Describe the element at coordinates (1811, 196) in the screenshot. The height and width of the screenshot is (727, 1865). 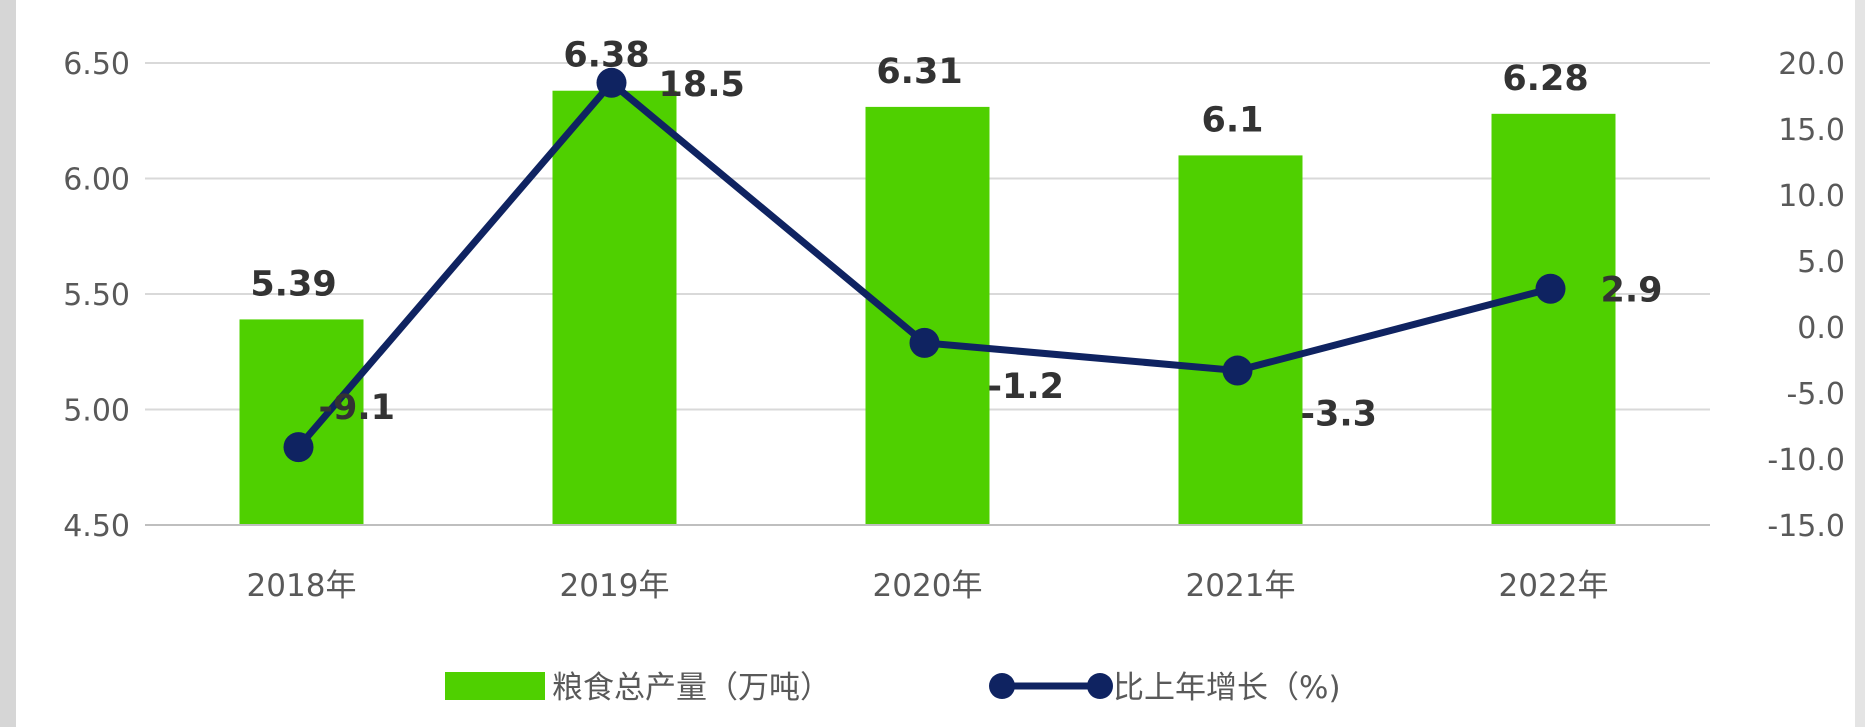
I see `y-right-tick-label: 10.0` at that location.